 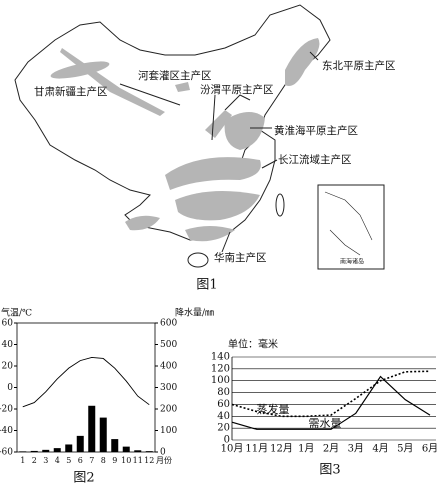 I want to click on series-annotation: 需水量, so click(x=325, y=423).